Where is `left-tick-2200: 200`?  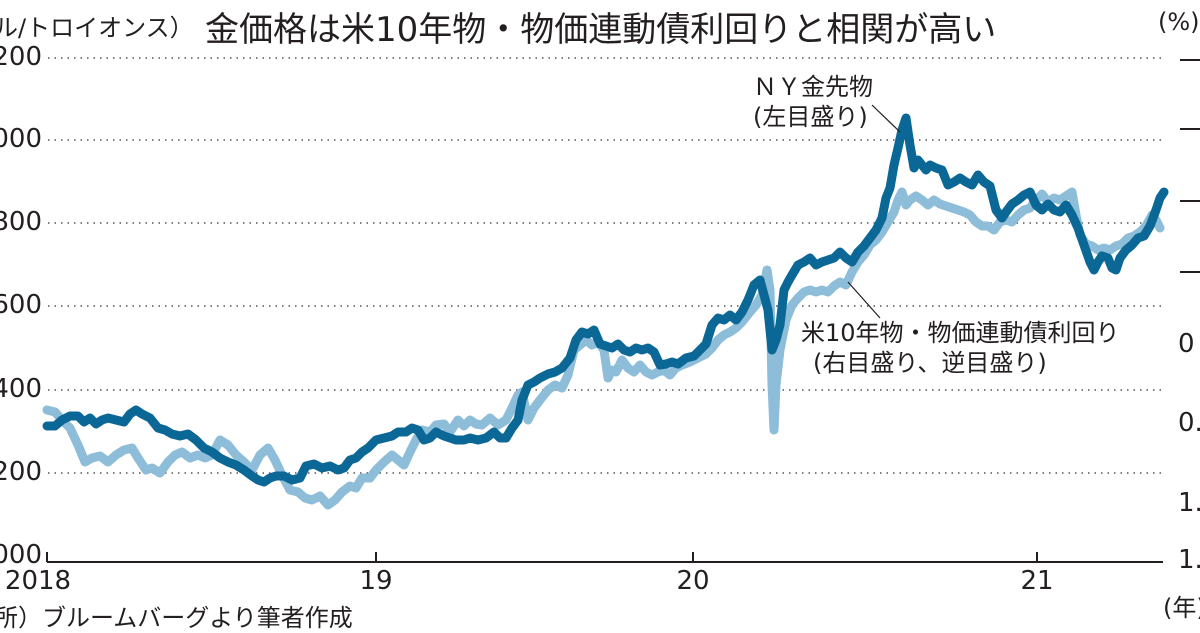
left-tick-2200: 200 is located at coordinates (21, 57).